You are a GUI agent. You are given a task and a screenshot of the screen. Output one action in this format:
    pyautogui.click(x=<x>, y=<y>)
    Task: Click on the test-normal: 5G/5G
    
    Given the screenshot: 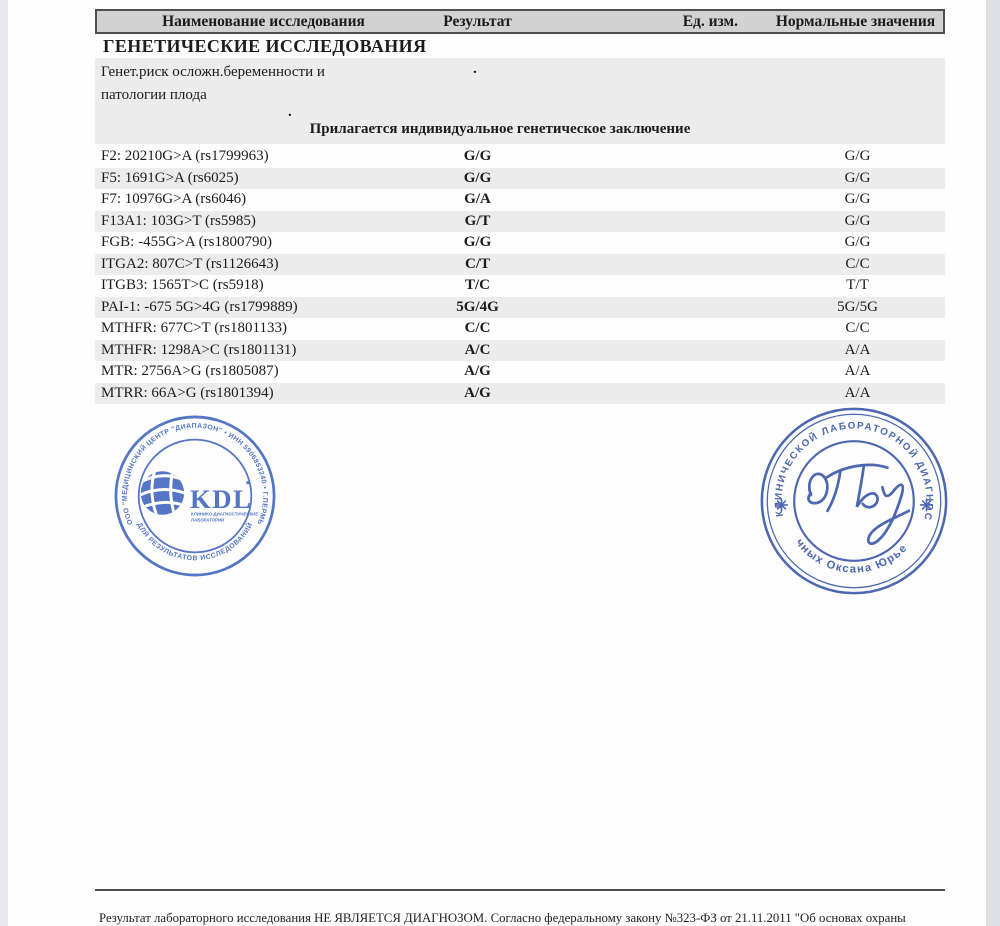 What is the action you would take?
    pyautogui.click(x=857, y=306)
    